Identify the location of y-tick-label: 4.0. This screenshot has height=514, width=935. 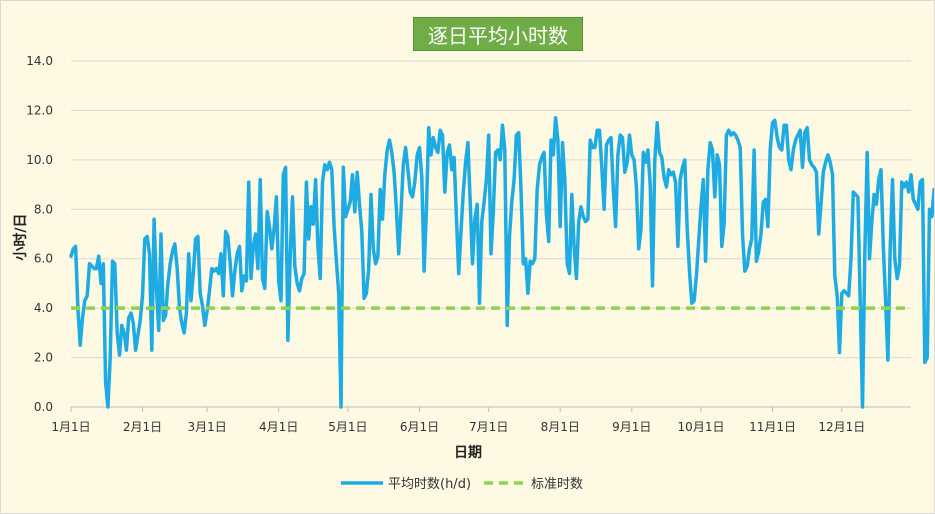
(43, 308).